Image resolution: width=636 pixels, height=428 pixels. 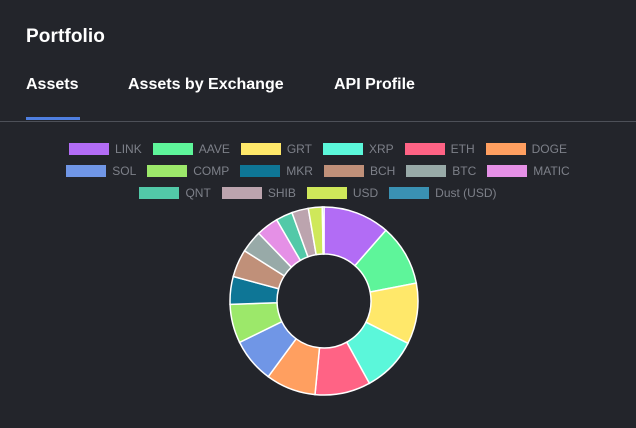 What do you see at coordinates (299, 171) in the screenshot?
I see `legend-label: MKR` at bounding box center [299, 171].